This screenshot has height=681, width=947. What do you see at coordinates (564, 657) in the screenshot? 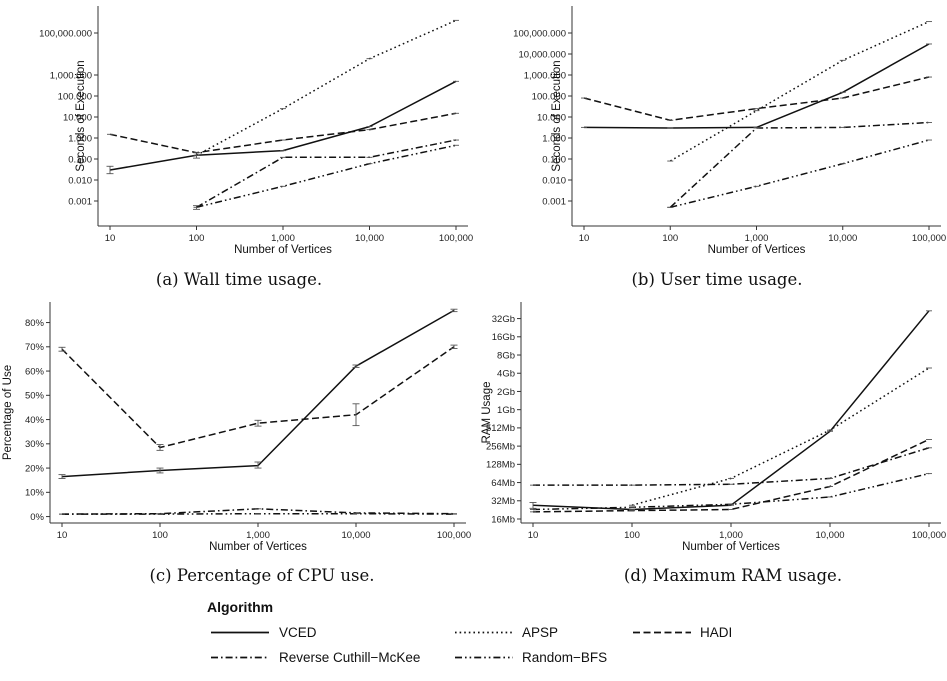
I see `legend-item-label: Random−BFS` at bounding box center [564, 657].